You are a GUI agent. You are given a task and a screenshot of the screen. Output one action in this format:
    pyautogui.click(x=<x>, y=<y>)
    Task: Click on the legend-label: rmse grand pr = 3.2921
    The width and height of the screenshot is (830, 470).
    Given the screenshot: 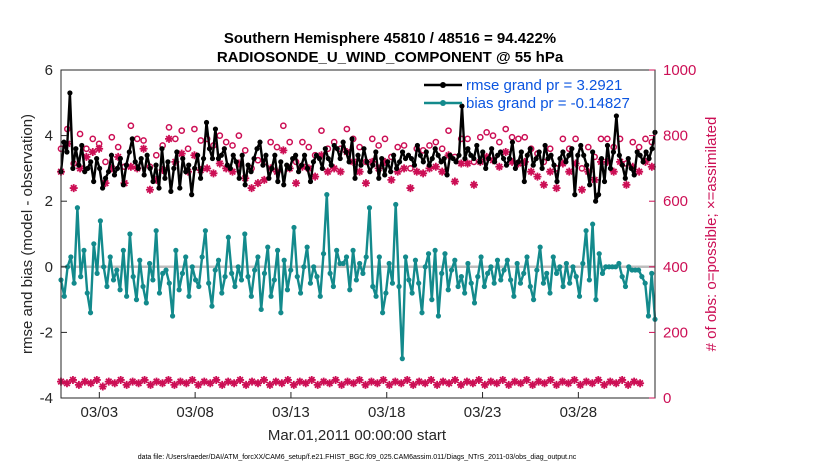 What is the action you would take?
    pyautogui.click(x=544, y=85)
    